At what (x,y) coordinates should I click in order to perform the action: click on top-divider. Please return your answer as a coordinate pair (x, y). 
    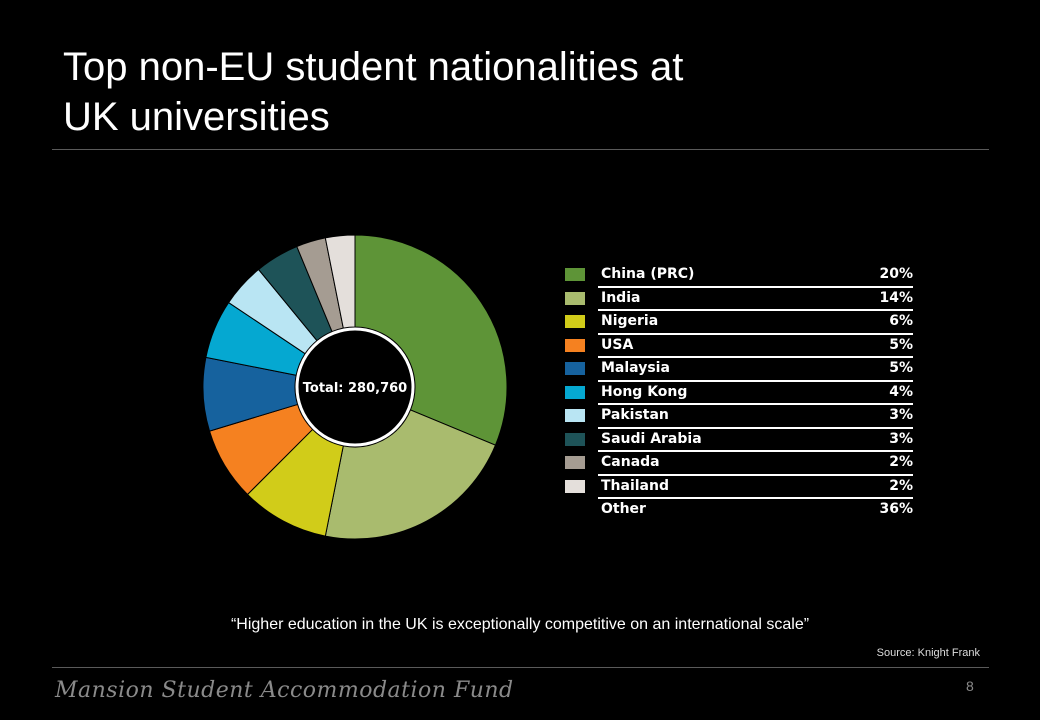
    Looking at the image, I should click on (520, 149).